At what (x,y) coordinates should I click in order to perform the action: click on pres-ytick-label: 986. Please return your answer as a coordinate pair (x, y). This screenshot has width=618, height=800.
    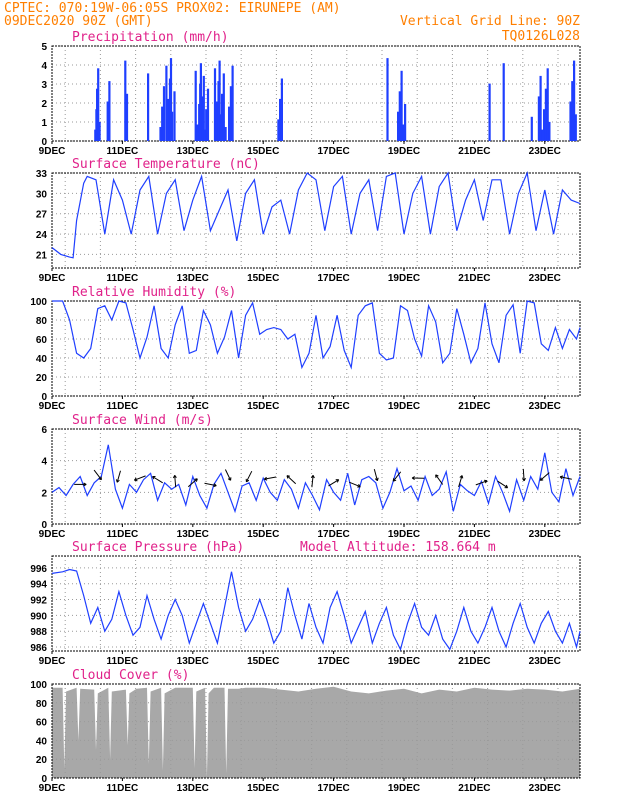
    Looking at the image, I should click on (38, 648).